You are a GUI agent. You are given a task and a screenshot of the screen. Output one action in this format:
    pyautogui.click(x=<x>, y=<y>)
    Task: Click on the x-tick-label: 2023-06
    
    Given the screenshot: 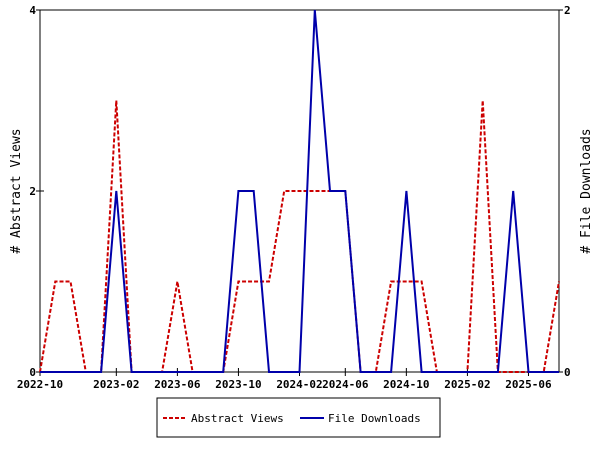 What is the action you would take?
    pyautogui.click(x=177, y=384)
    